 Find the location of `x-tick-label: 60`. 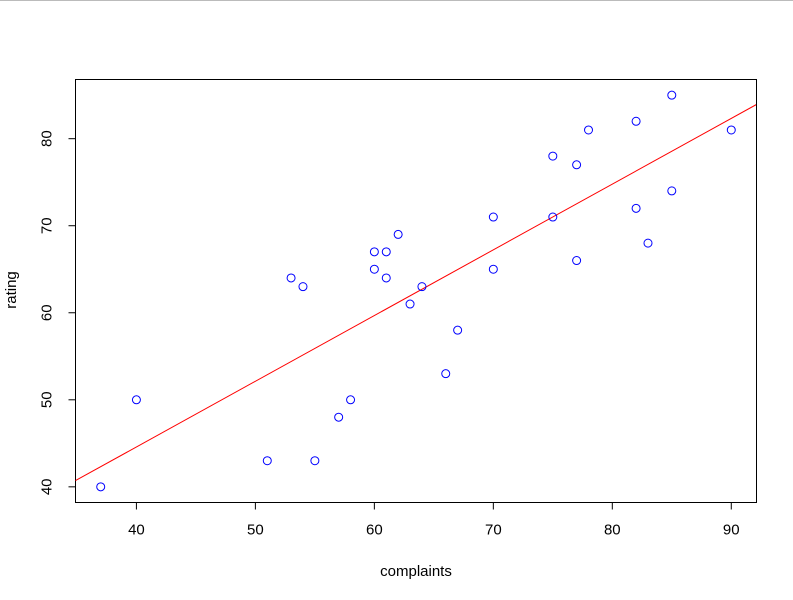

x-tick-label: 60 is located at coordinates (374, 529).